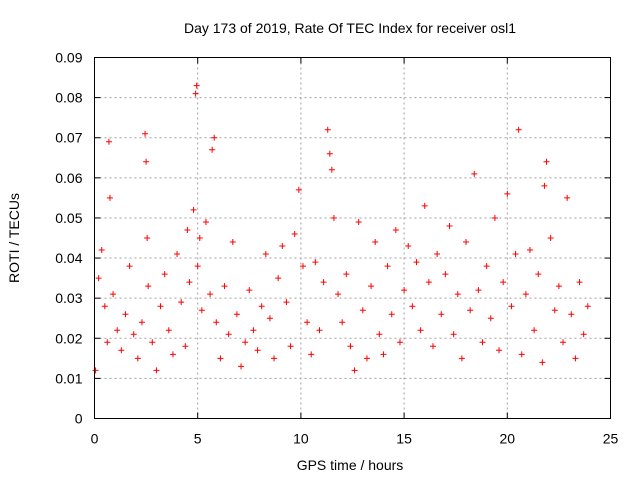 This screenshot has width=640, height=480. Describe the element at coordinates (95, 439) in the screenshot. I see `x-tick-label: 0` at that location.